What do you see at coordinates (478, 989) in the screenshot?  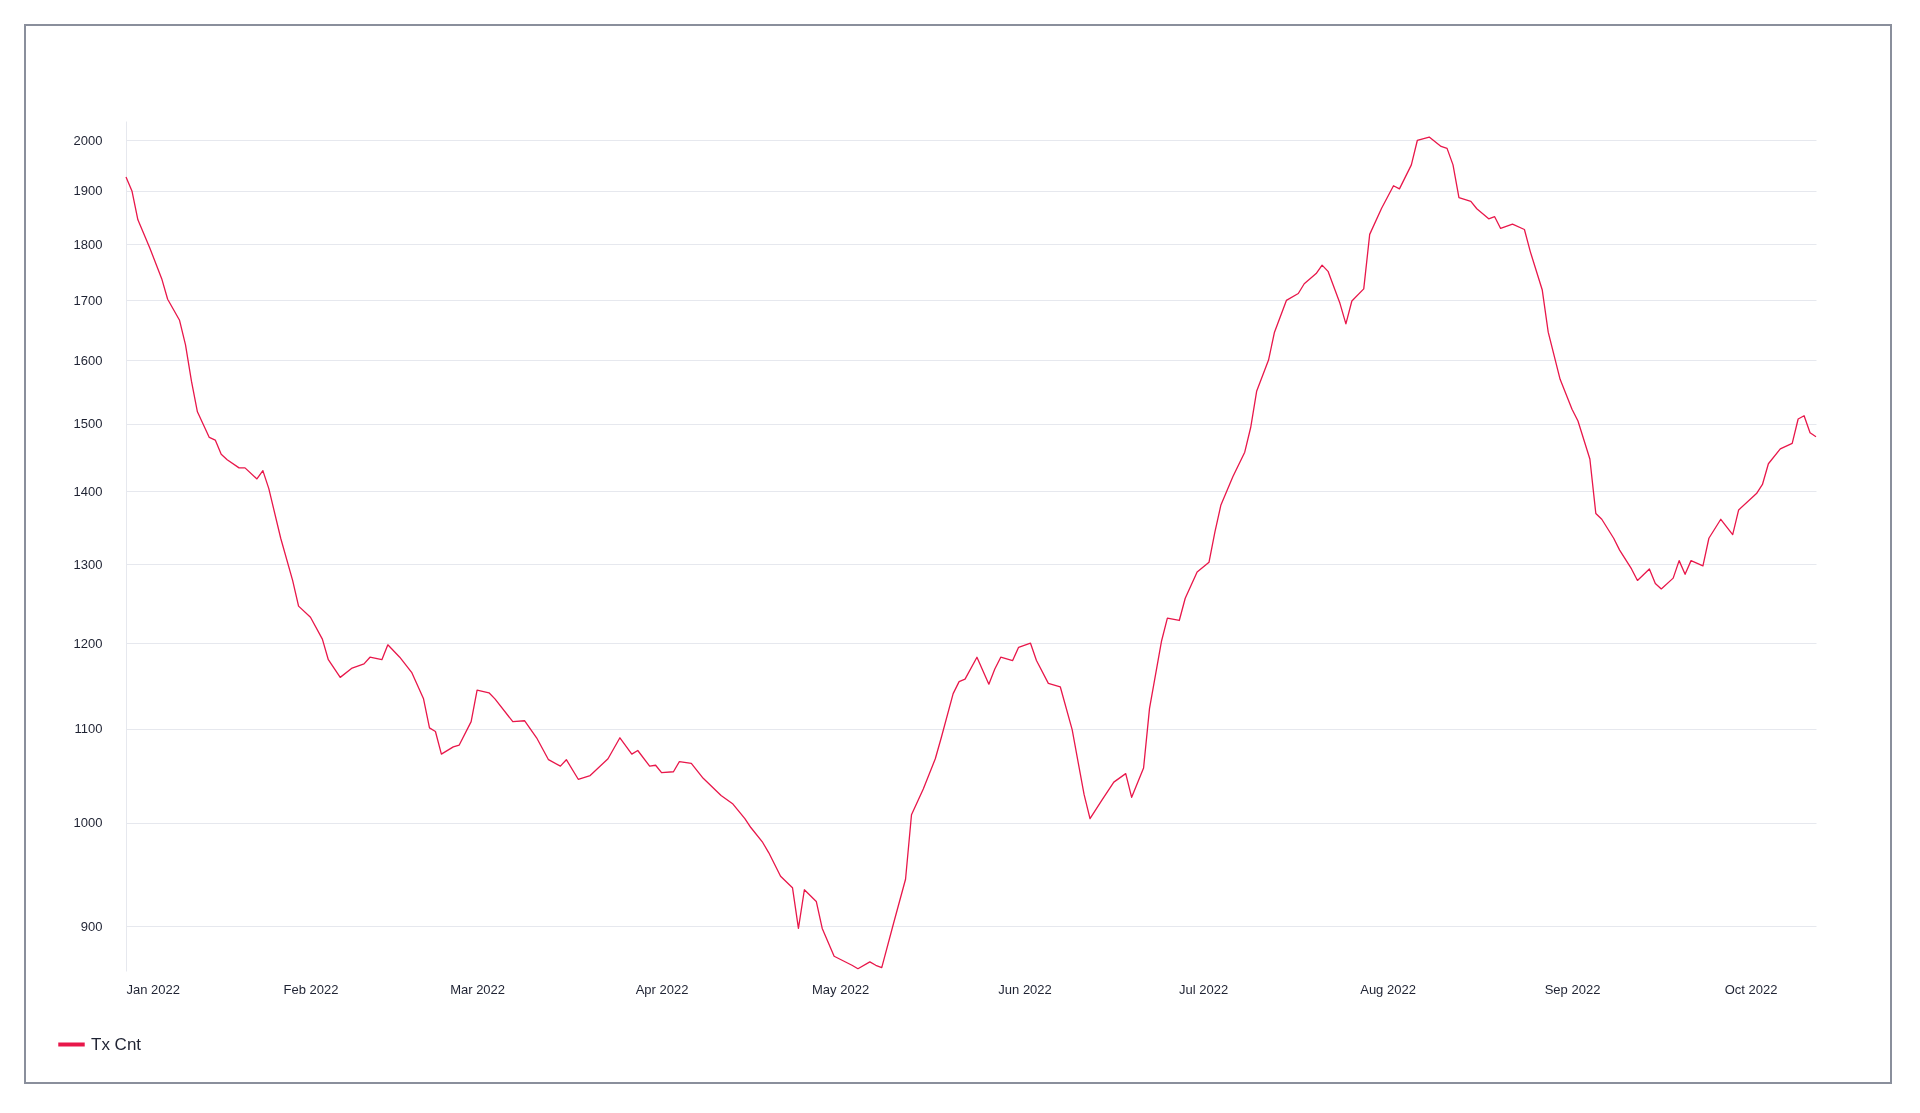 I see `x-tick-label: Mar 2022` at bounding box center [478, 989].